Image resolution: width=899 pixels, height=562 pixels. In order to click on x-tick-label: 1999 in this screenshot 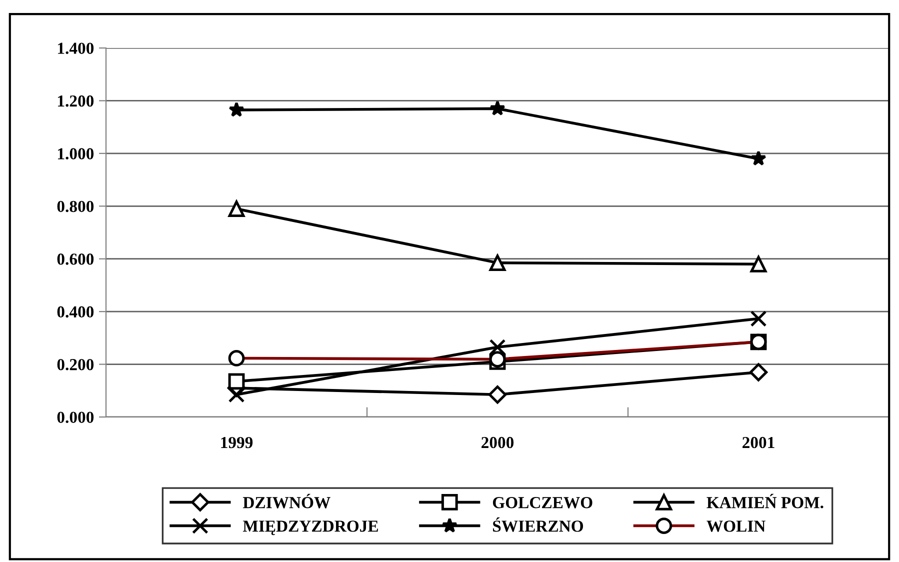, I will do `click(237, 442)`.